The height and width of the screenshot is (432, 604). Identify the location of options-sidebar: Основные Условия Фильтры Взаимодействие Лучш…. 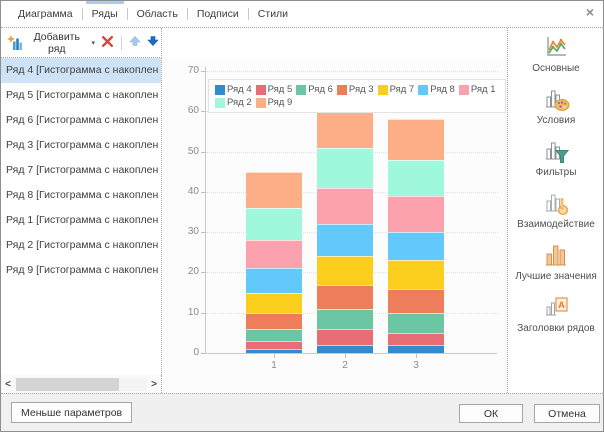
(555, 210).